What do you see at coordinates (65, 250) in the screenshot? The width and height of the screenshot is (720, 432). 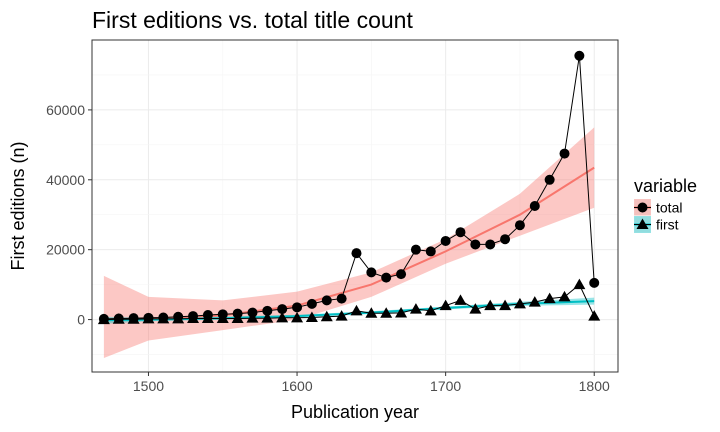 I see `y-tick-label: 20000` at bounding box center [65, 250].